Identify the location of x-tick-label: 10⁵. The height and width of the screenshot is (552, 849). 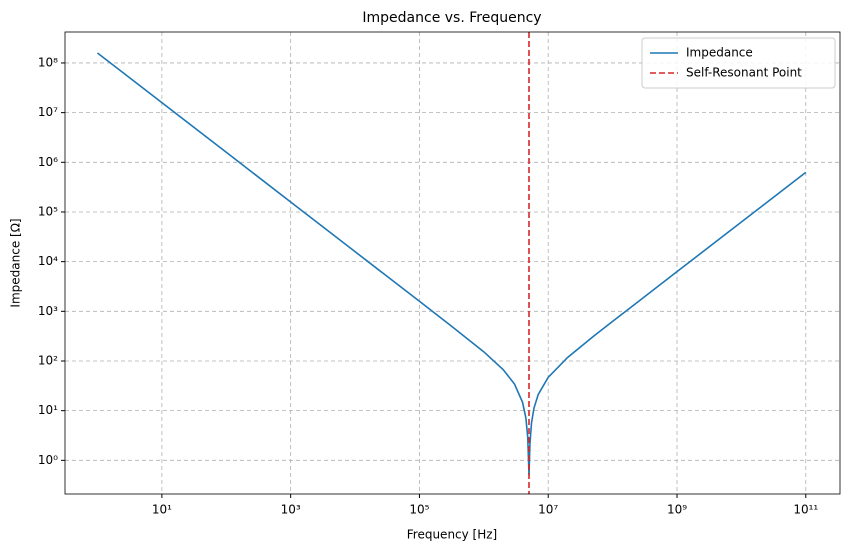
(419, 510).